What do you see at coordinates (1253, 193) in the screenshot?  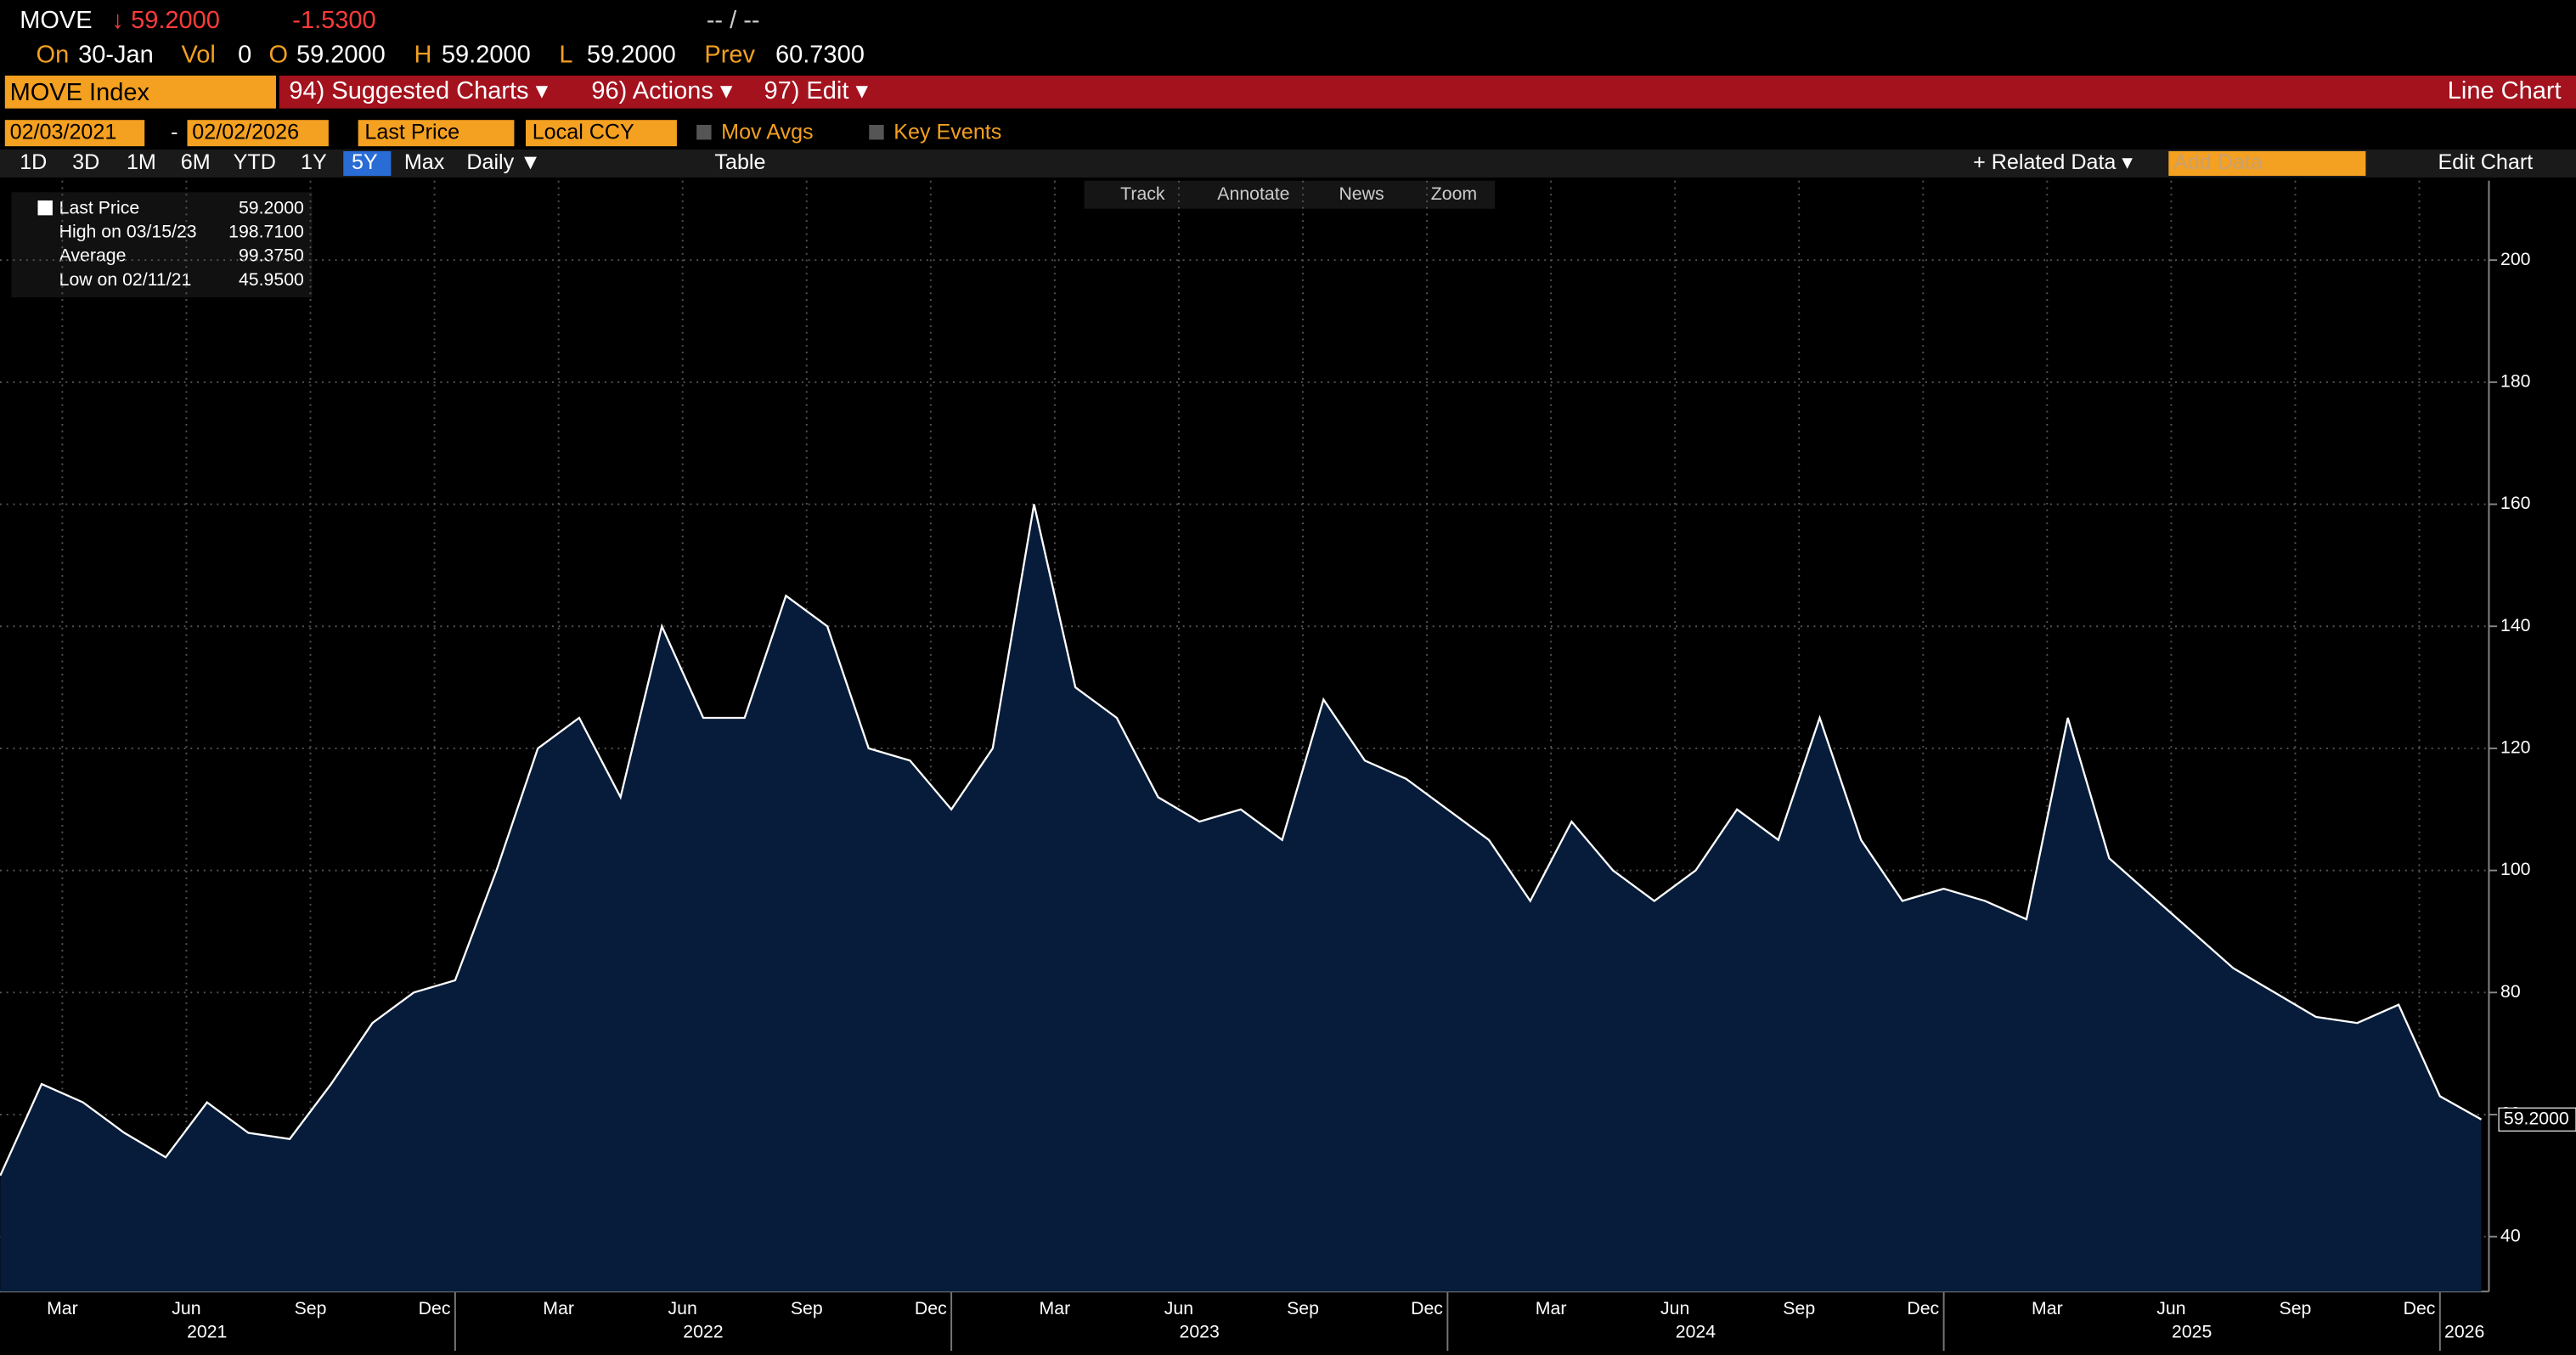 I see `chart-tool: Annotate` at bounding box center [1253, 193].